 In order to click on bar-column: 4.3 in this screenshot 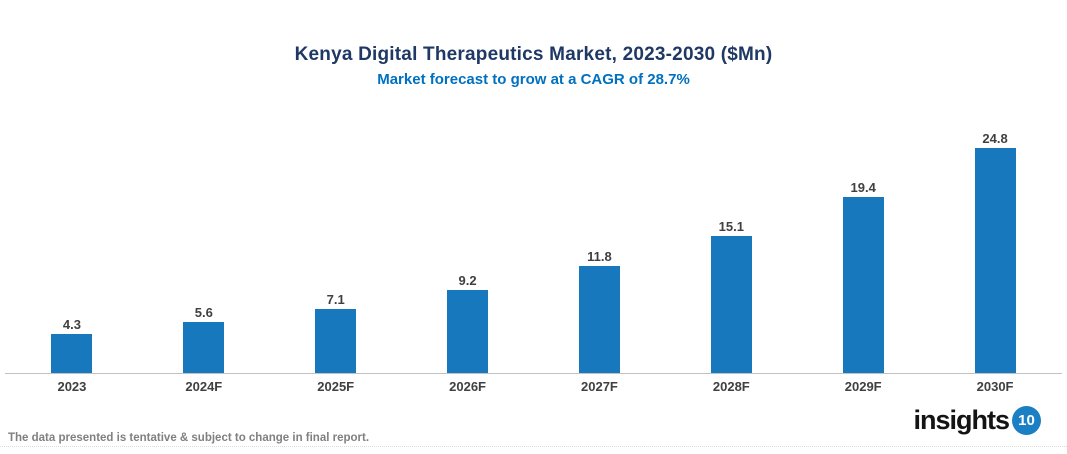, I will do `click(72, 246)`.